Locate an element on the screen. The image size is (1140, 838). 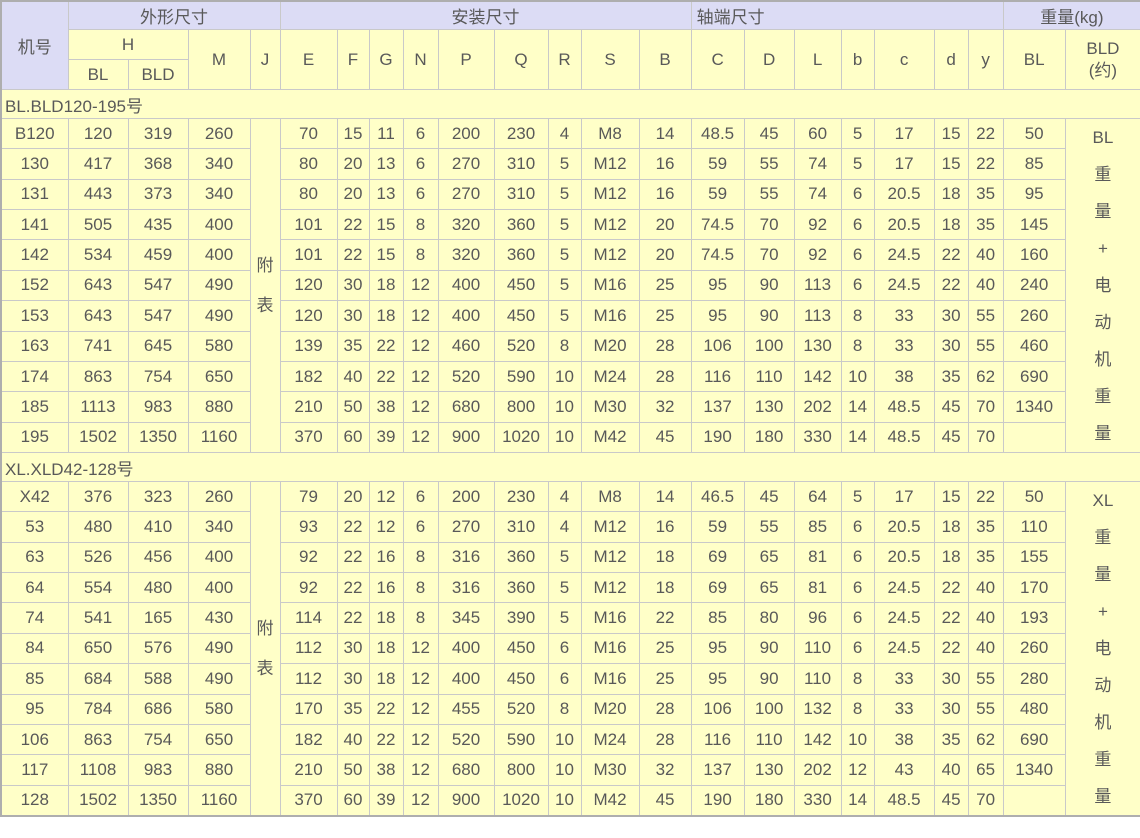
cell-m: 650 is located at coordinates (219, 739).